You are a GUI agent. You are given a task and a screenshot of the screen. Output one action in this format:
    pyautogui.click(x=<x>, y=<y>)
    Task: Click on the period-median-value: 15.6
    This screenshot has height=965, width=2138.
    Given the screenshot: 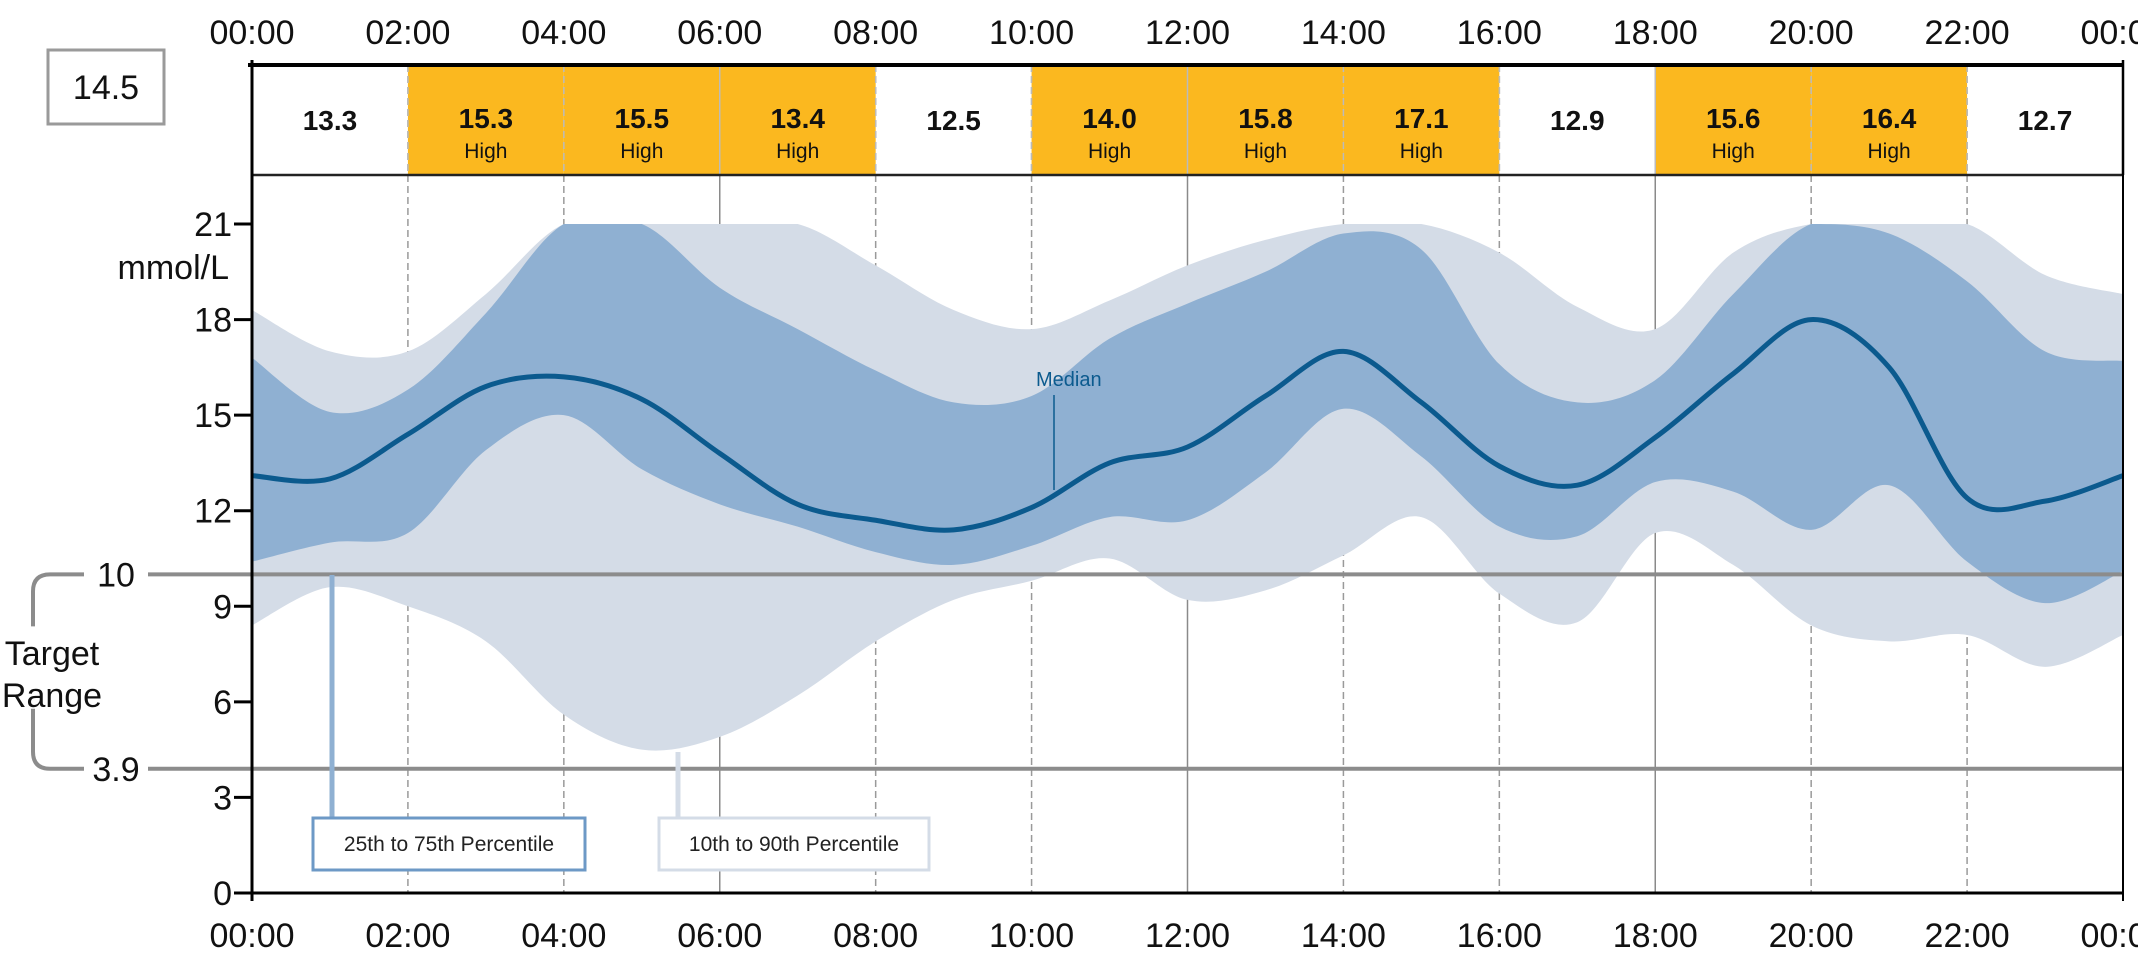 What is the action you would take?
    pyautogui.click(x=1733, y=118)
    